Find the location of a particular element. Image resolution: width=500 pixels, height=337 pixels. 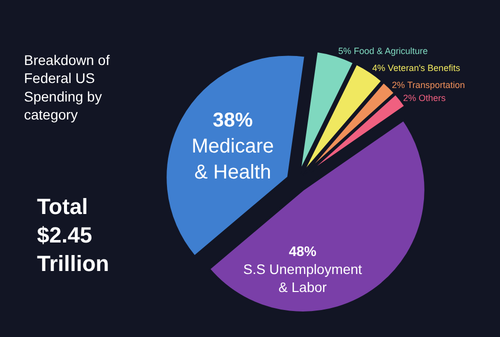

slice-label: 2% Transportation is located at coordinates (428, 85).